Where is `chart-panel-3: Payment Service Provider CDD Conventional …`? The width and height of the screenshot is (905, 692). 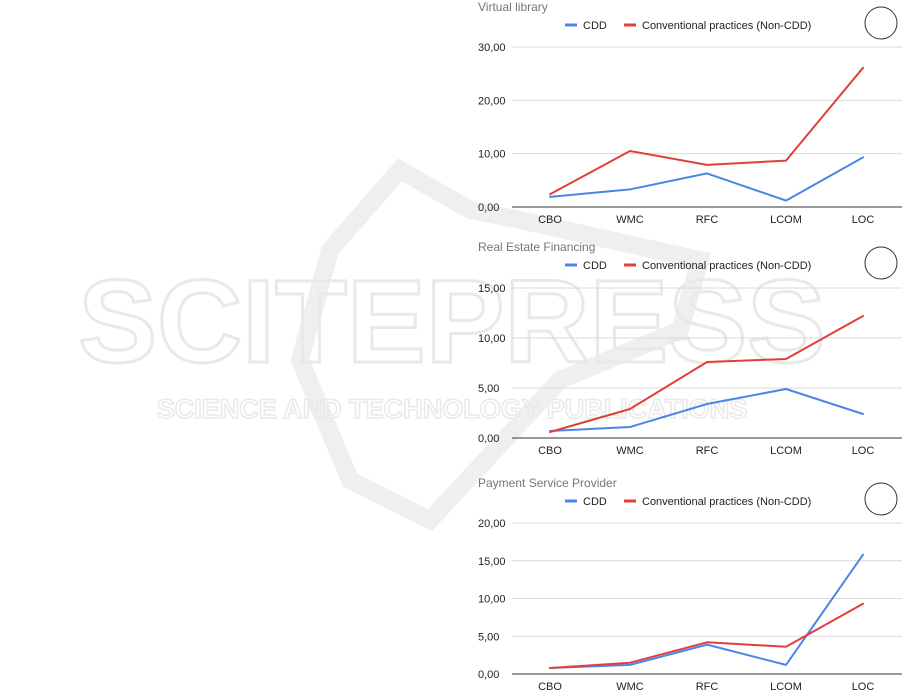 chart-panel-3: Payment Service Provider CDD Conventional … is located at coordinates (690, 584).